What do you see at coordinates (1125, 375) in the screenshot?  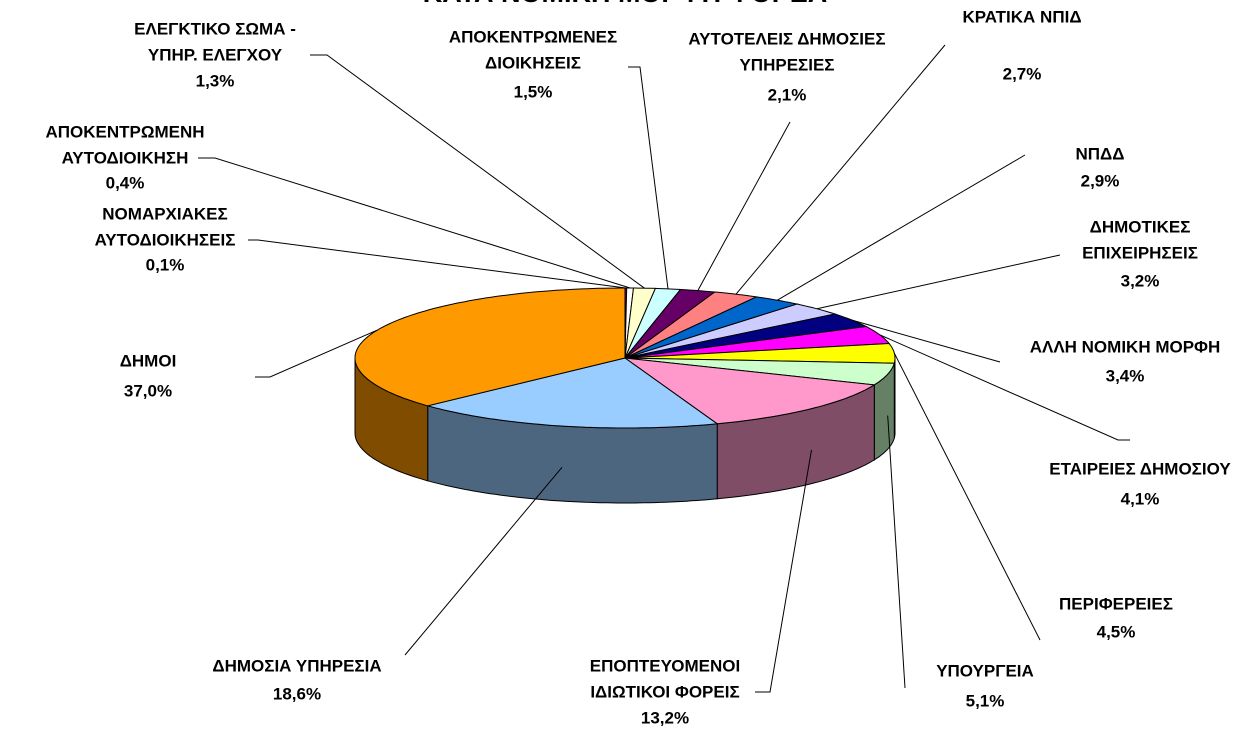 I see `value-label: 3,4%` at bounding box center [1125, 375].